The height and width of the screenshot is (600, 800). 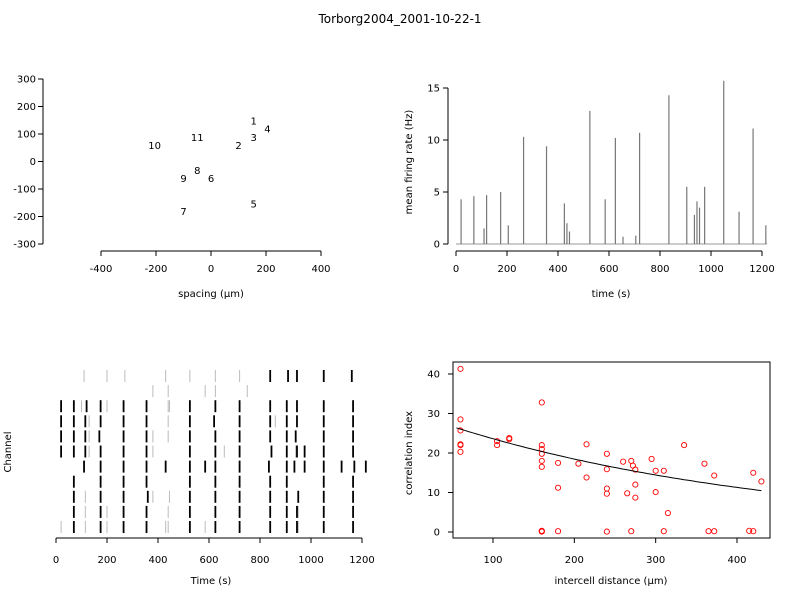 What do you see at coordinates (437, 533) in the screenshot?
I see `corr-y-tick-label: 0` at bounding box center [437, 533].